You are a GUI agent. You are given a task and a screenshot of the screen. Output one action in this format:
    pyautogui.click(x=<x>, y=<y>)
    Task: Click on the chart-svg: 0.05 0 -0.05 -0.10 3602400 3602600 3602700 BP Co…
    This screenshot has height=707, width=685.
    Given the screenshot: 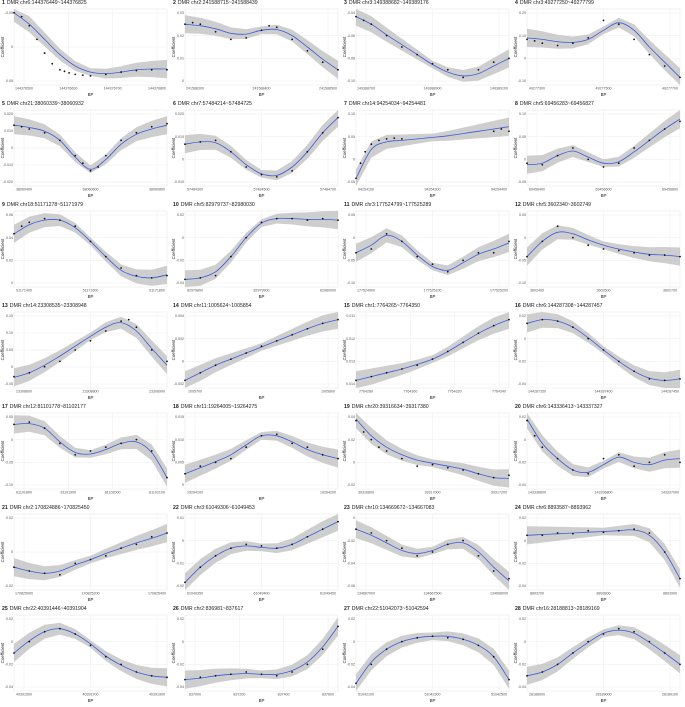 What is the action you would take?
    pyautogui.click(x=597, y=254)
    